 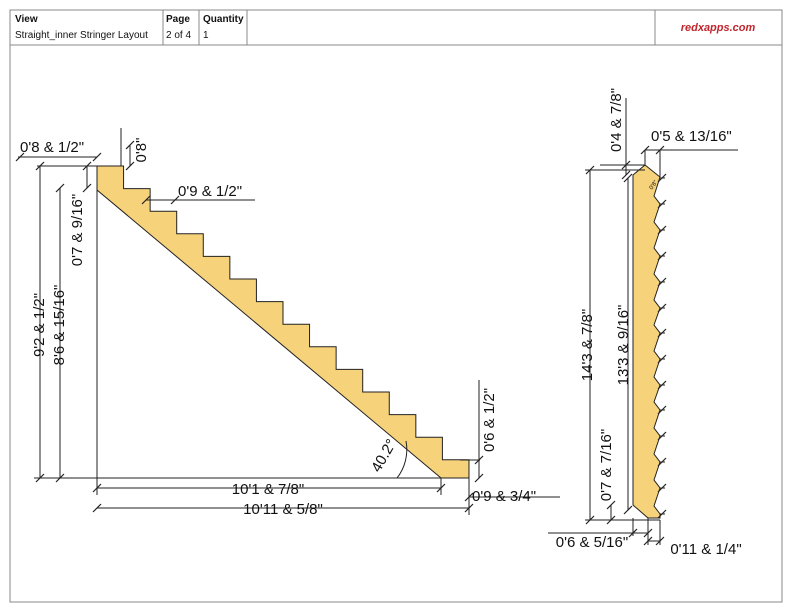 What do you see at coordinates (39, 325) in the screenshot?
I see `dimension-label: 9'2 & 1/2"` at bounding box center [39, 325].